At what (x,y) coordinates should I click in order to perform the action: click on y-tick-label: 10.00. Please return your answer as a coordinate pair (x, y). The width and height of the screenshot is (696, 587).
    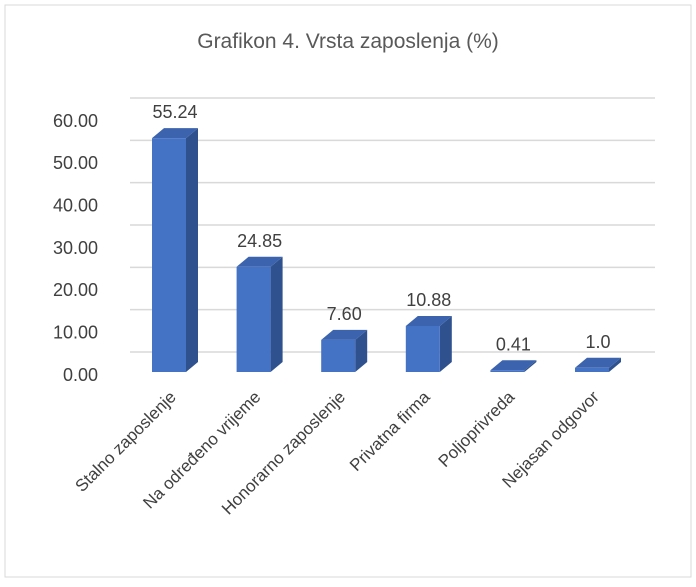
    Looking at the image, I should click on (75, 332).